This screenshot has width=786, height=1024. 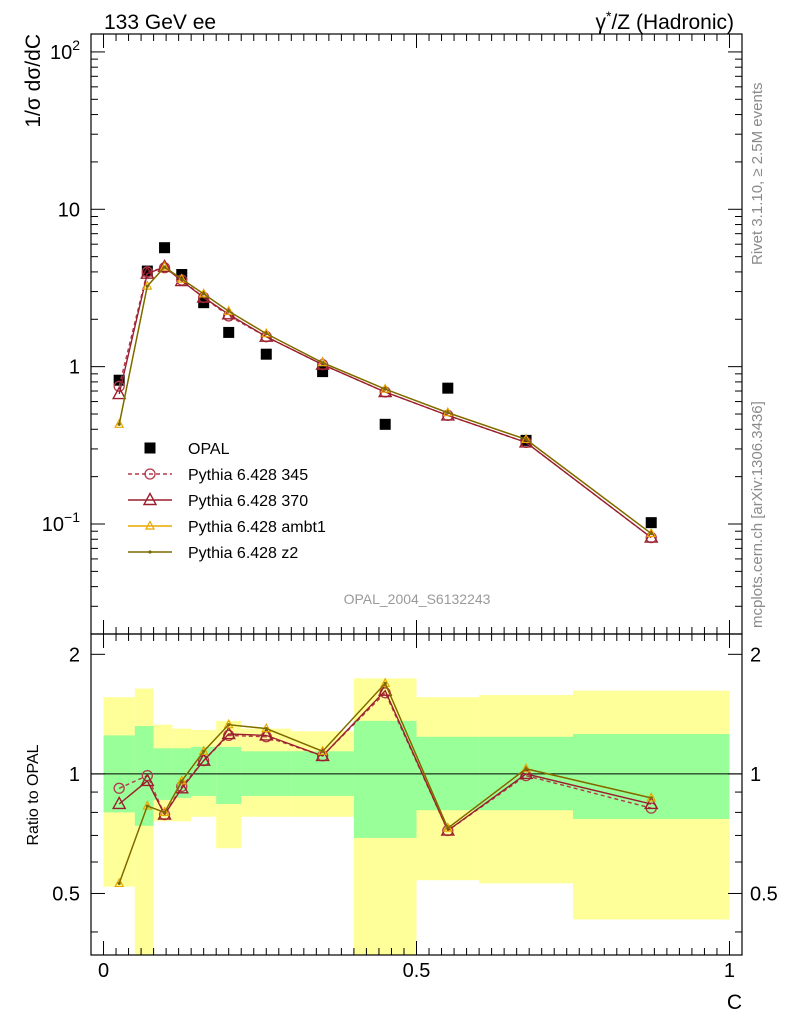 I want to click on y-tick-label: 2, so click(x=74, y=655).